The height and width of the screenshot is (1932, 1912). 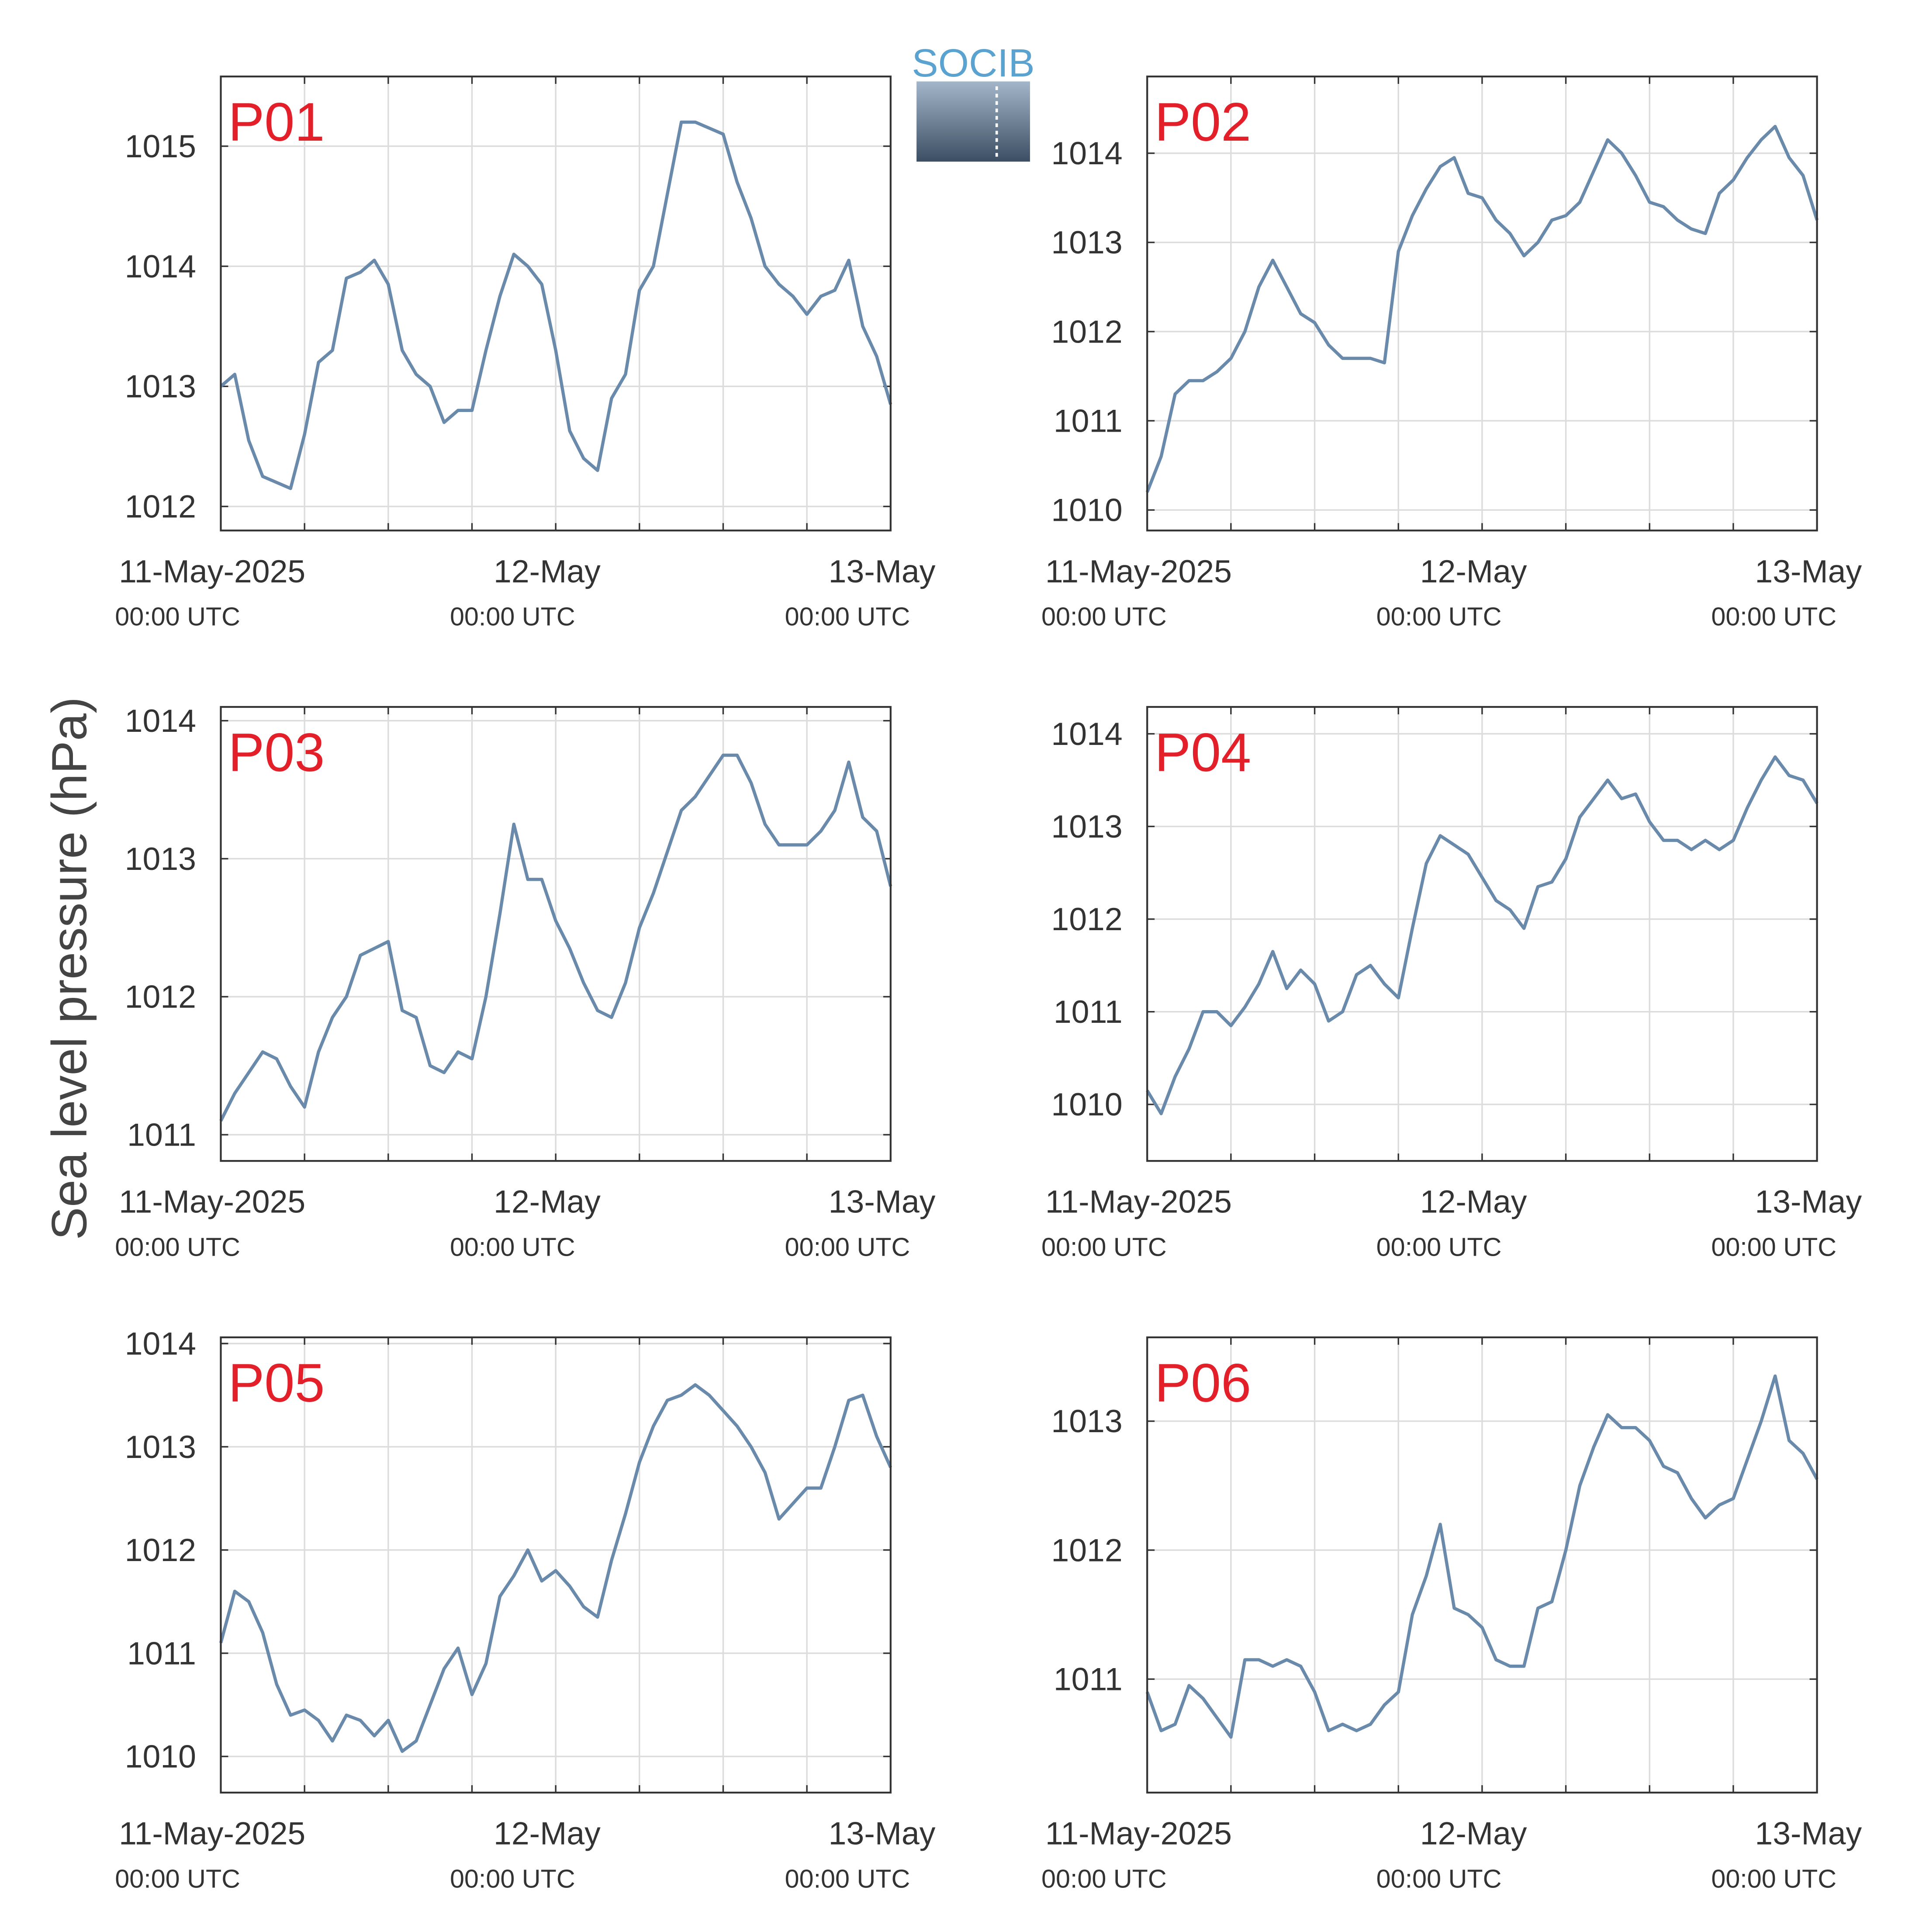 What do you see at coordinates (276, 122) in the screenshot?
I see `panel-title: P01` at bounding box center [276, 122].